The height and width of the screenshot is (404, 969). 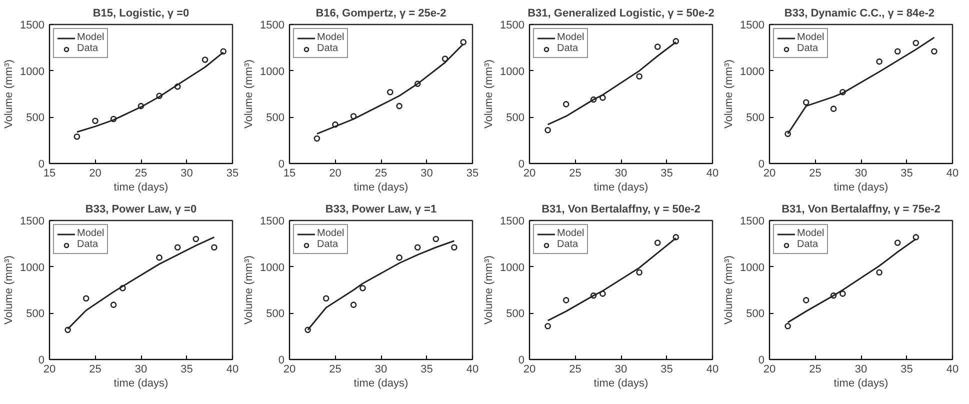 What do you see at coordinates (859, 14) in the screenshot?
I see `chart-title: B33, Dynamic C.C., γ = 84e-2` at bounding box center [859, 14].